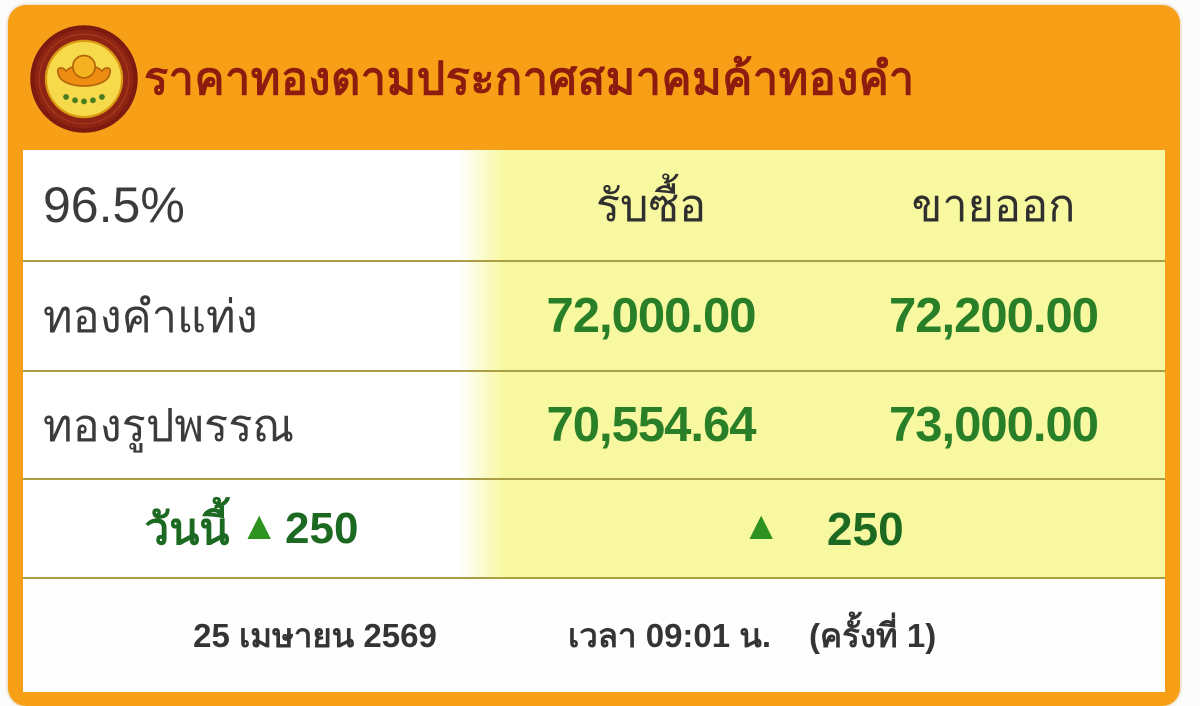  Describe the element at coordinates (670, 635) in the screenshot. I see `time-label: เวลา 09:01 น.` at that location.